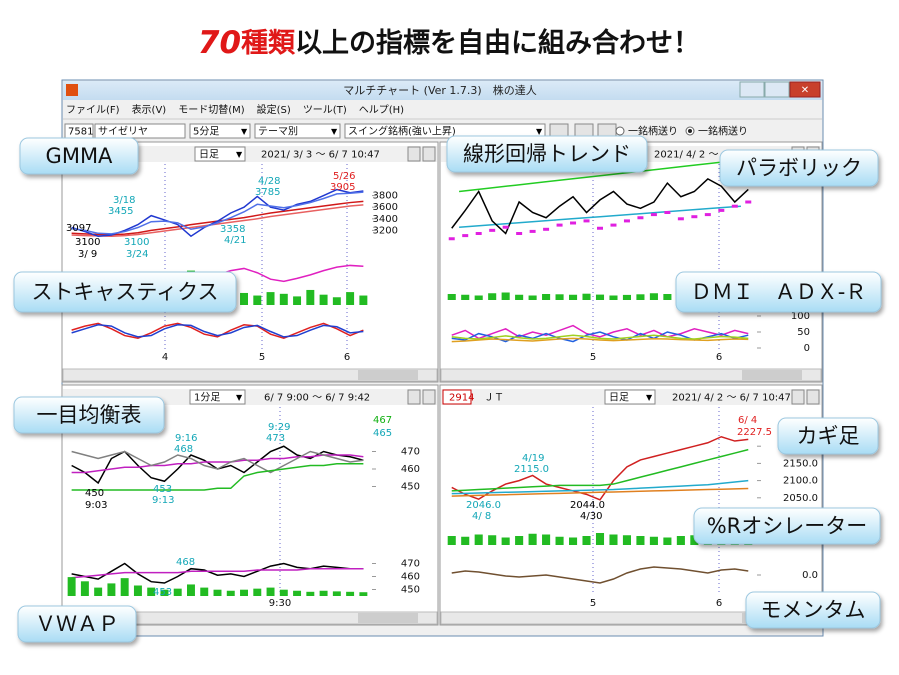 Image resolution: width=899 pixels, height=675 pixels. I want to click on x-tick-label: 4, so click(165, 357).